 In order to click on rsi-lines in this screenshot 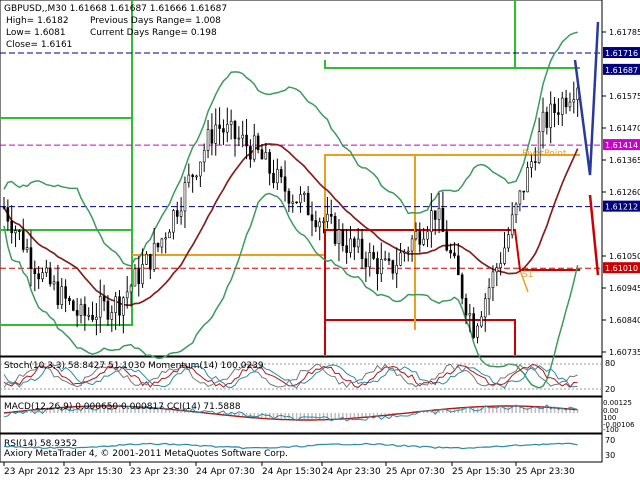, I will do `click(290, 446)`.